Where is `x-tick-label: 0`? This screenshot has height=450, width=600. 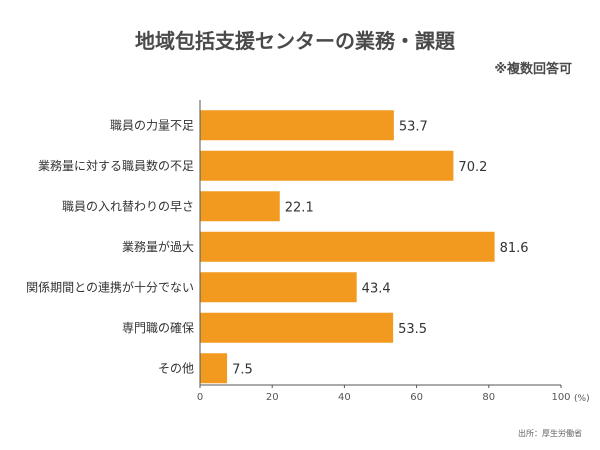
x-tick-label: 0 is located at coordinates (200, 397).